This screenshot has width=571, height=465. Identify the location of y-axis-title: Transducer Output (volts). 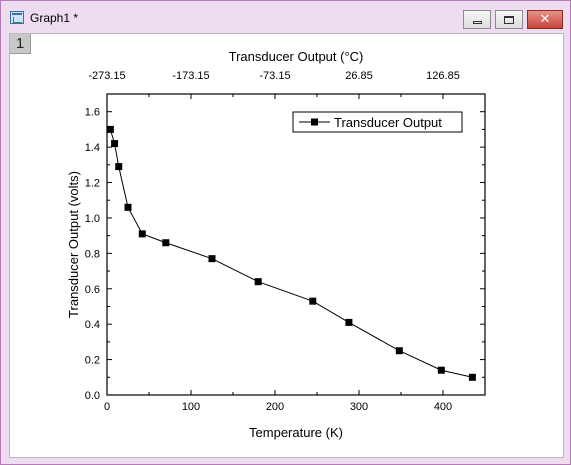
(73, 244).